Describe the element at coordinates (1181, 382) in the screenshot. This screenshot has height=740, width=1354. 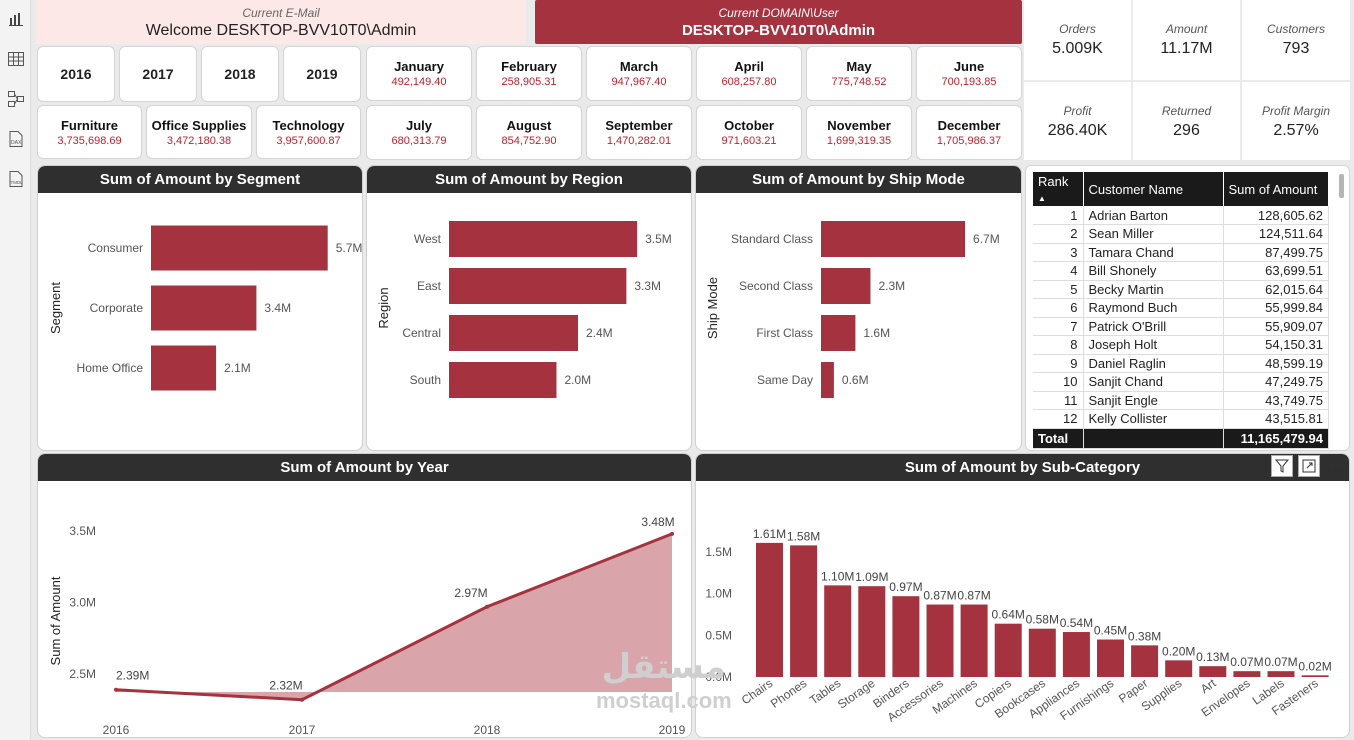
I see `table-row: 10 Sanjit Chand 47,249.75` at that location.